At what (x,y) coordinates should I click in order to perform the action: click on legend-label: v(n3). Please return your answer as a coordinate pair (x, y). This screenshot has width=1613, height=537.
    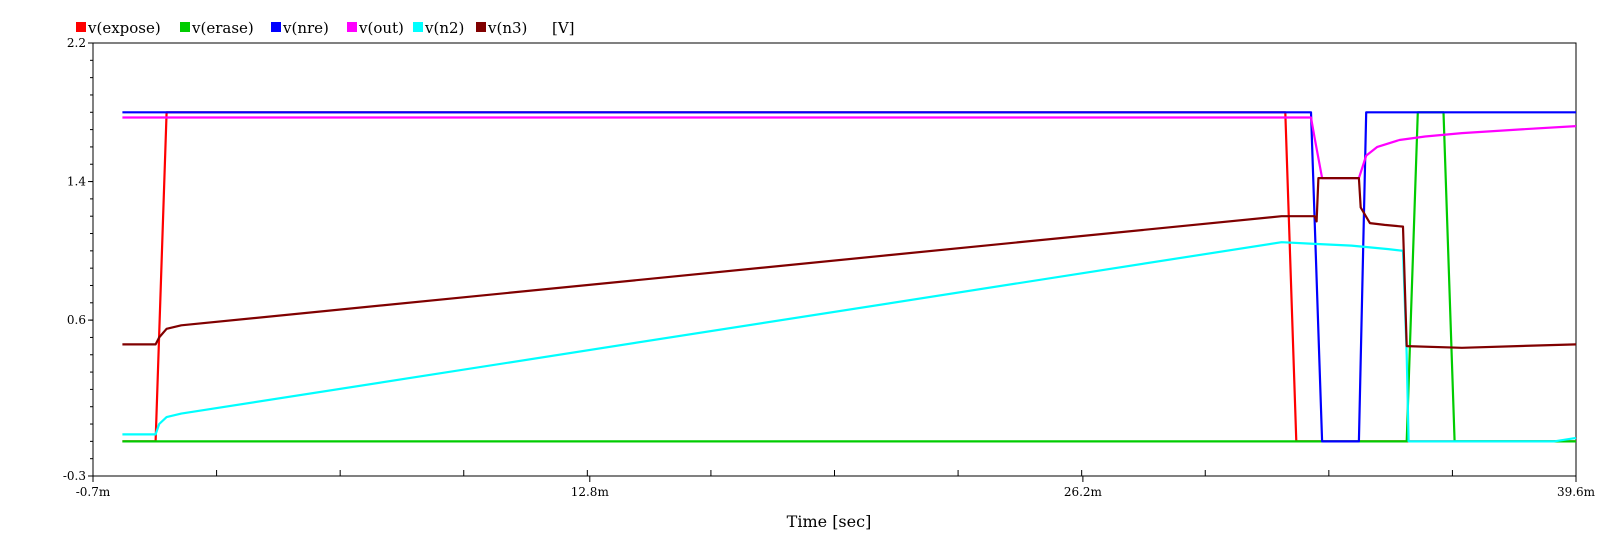
    Looking at the image, I should click on (507, 28).